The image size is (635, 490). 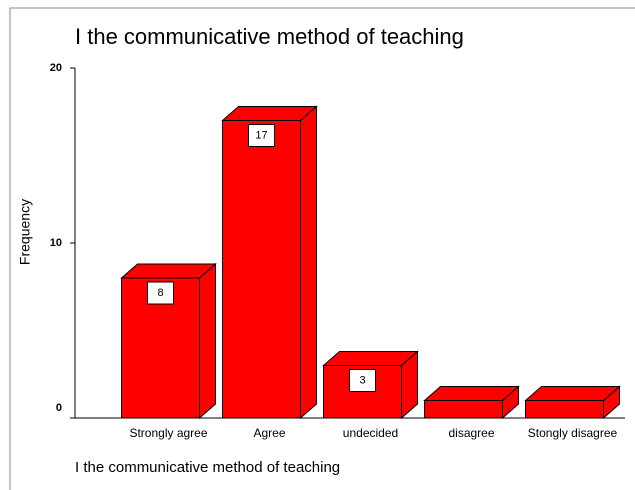 I want to click on y-axis-label: Frequency, so click(x=25, y=232).